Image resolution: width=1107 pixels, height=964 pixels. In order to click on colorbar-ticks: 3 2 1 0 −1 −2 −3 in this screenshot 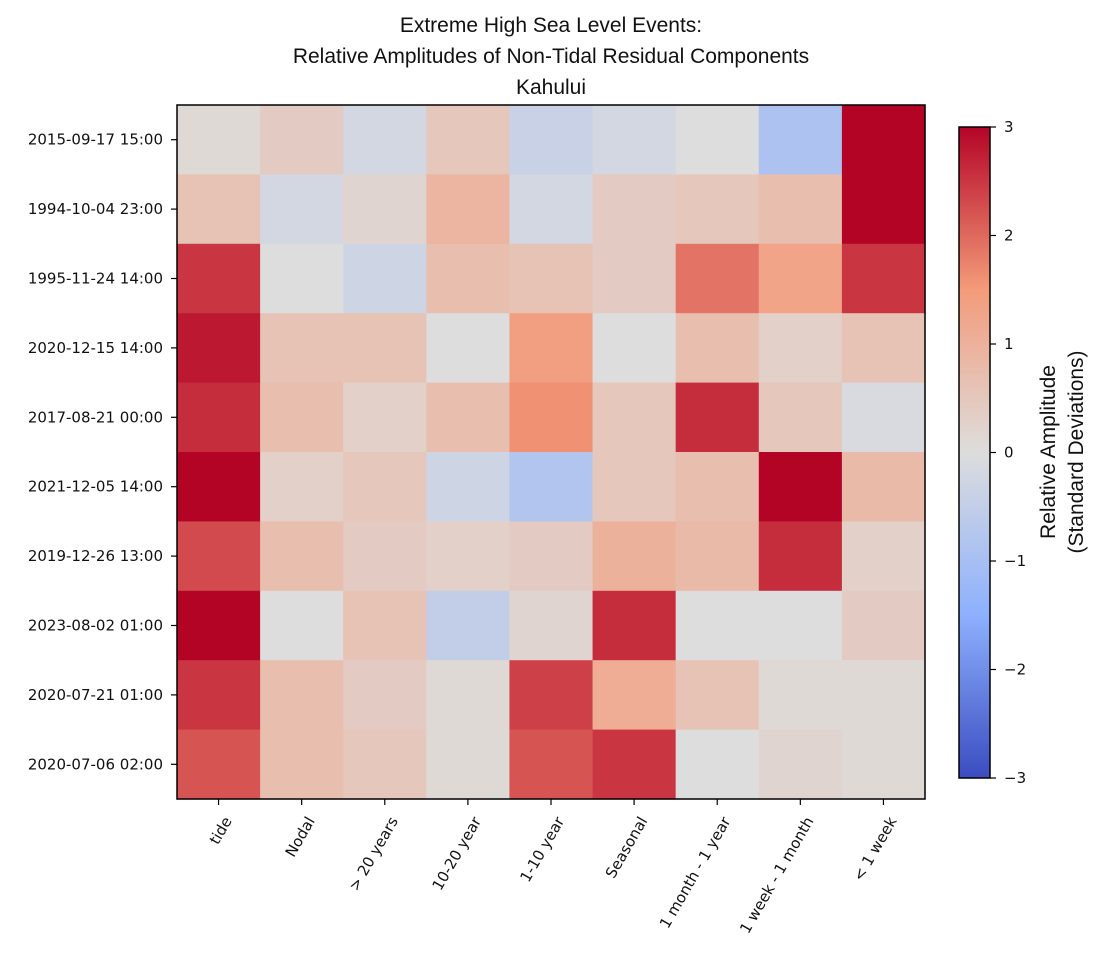, I will do `click(1008, 452)`.